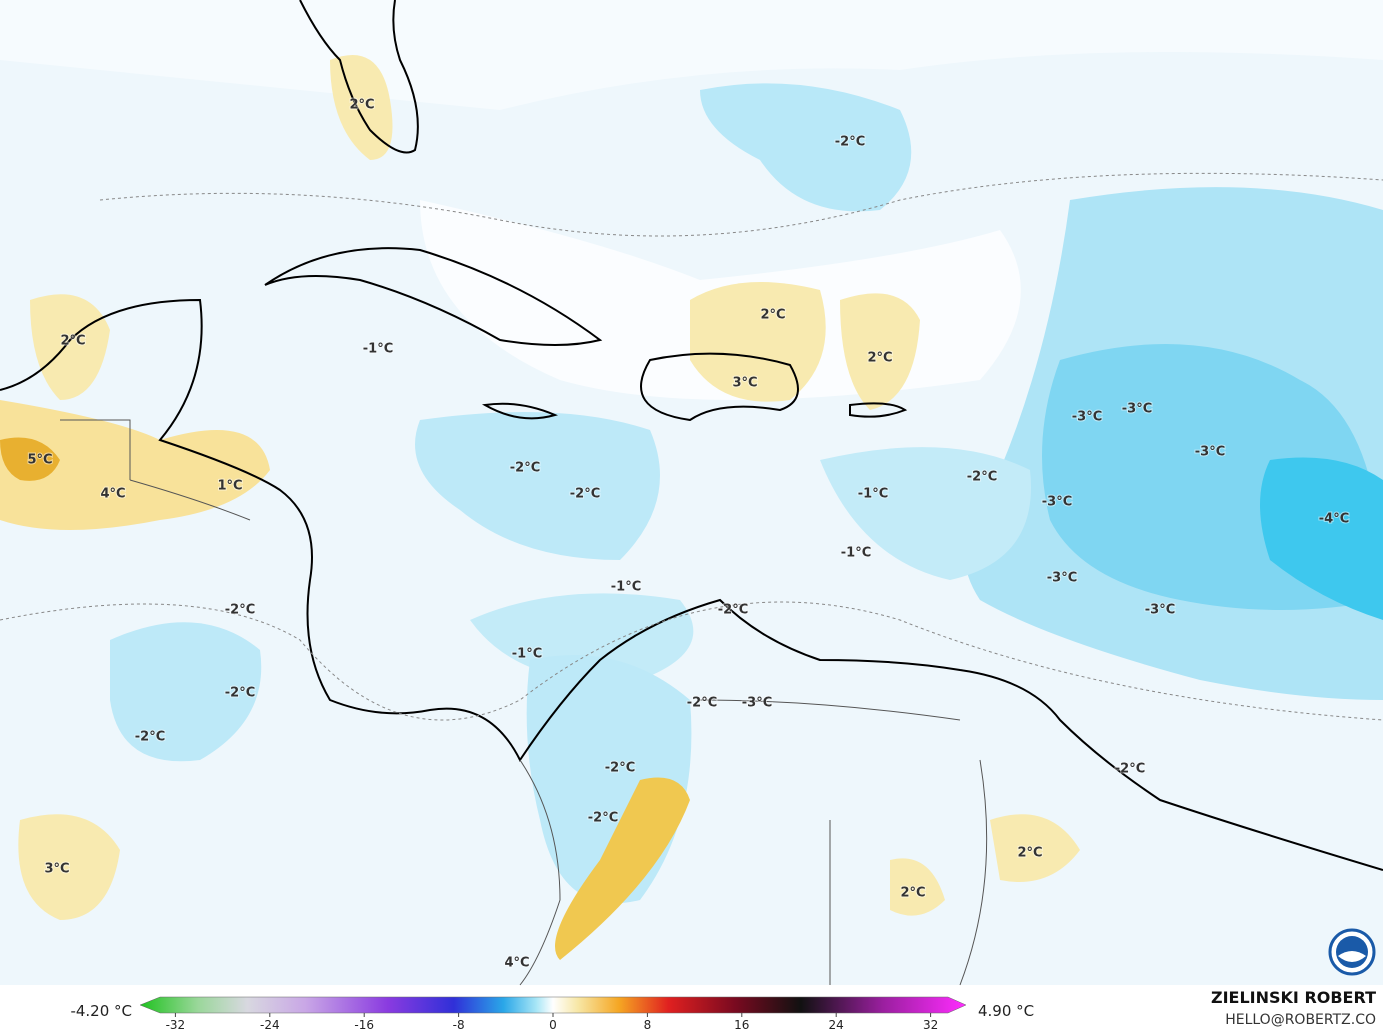  Describe the element at coordinates (270, 1025) in the screenshot. I see `colorbar-tick-label: -24` at that location.